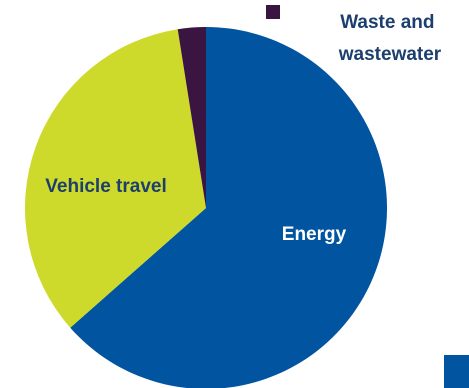 This screenshot has width=469, height=388. I want to click on waste-legend-marker, so click(273, 12).